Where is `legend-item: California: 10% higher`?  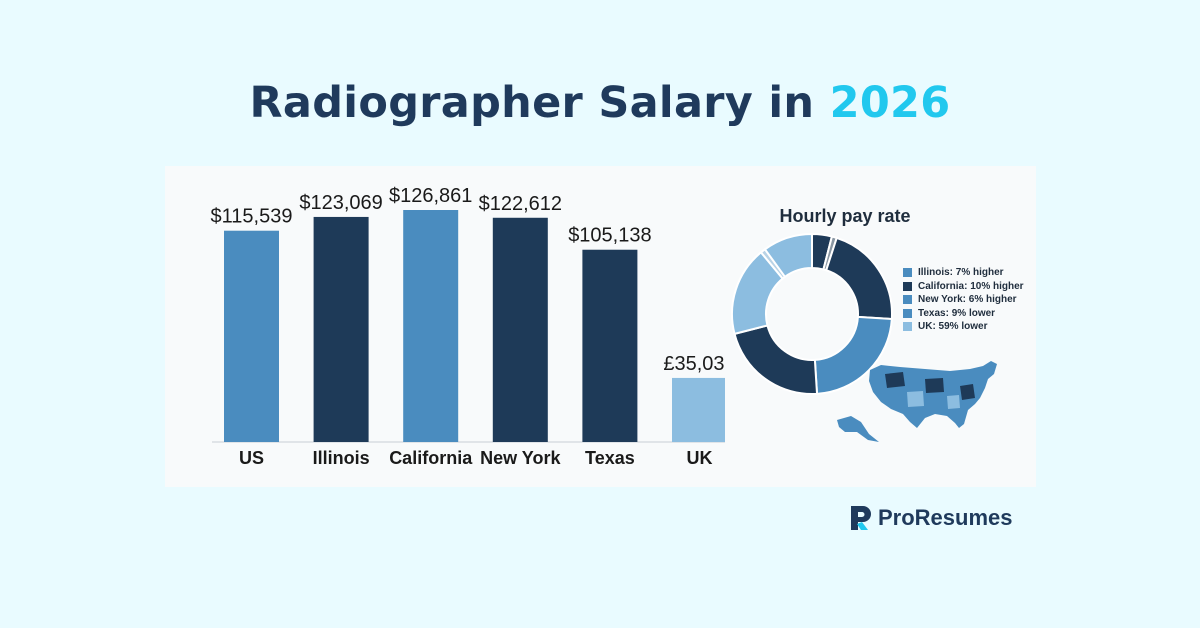
legend-item: California: 10% higher is located at coordinates (963, 286).